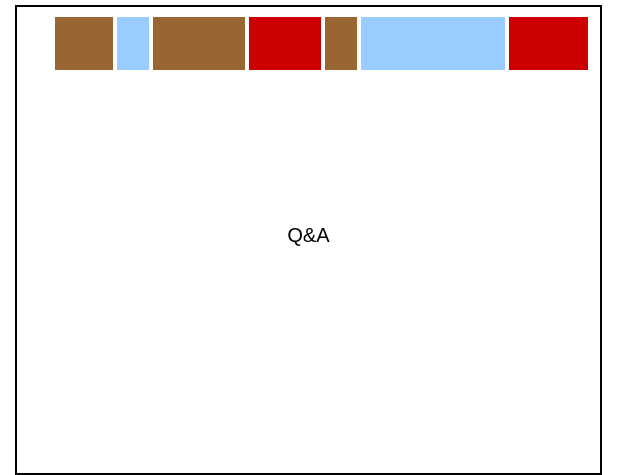  Describe the element at coordinates (308, 236) in the screenshot. I see `slide-title: Q&A` at that location.